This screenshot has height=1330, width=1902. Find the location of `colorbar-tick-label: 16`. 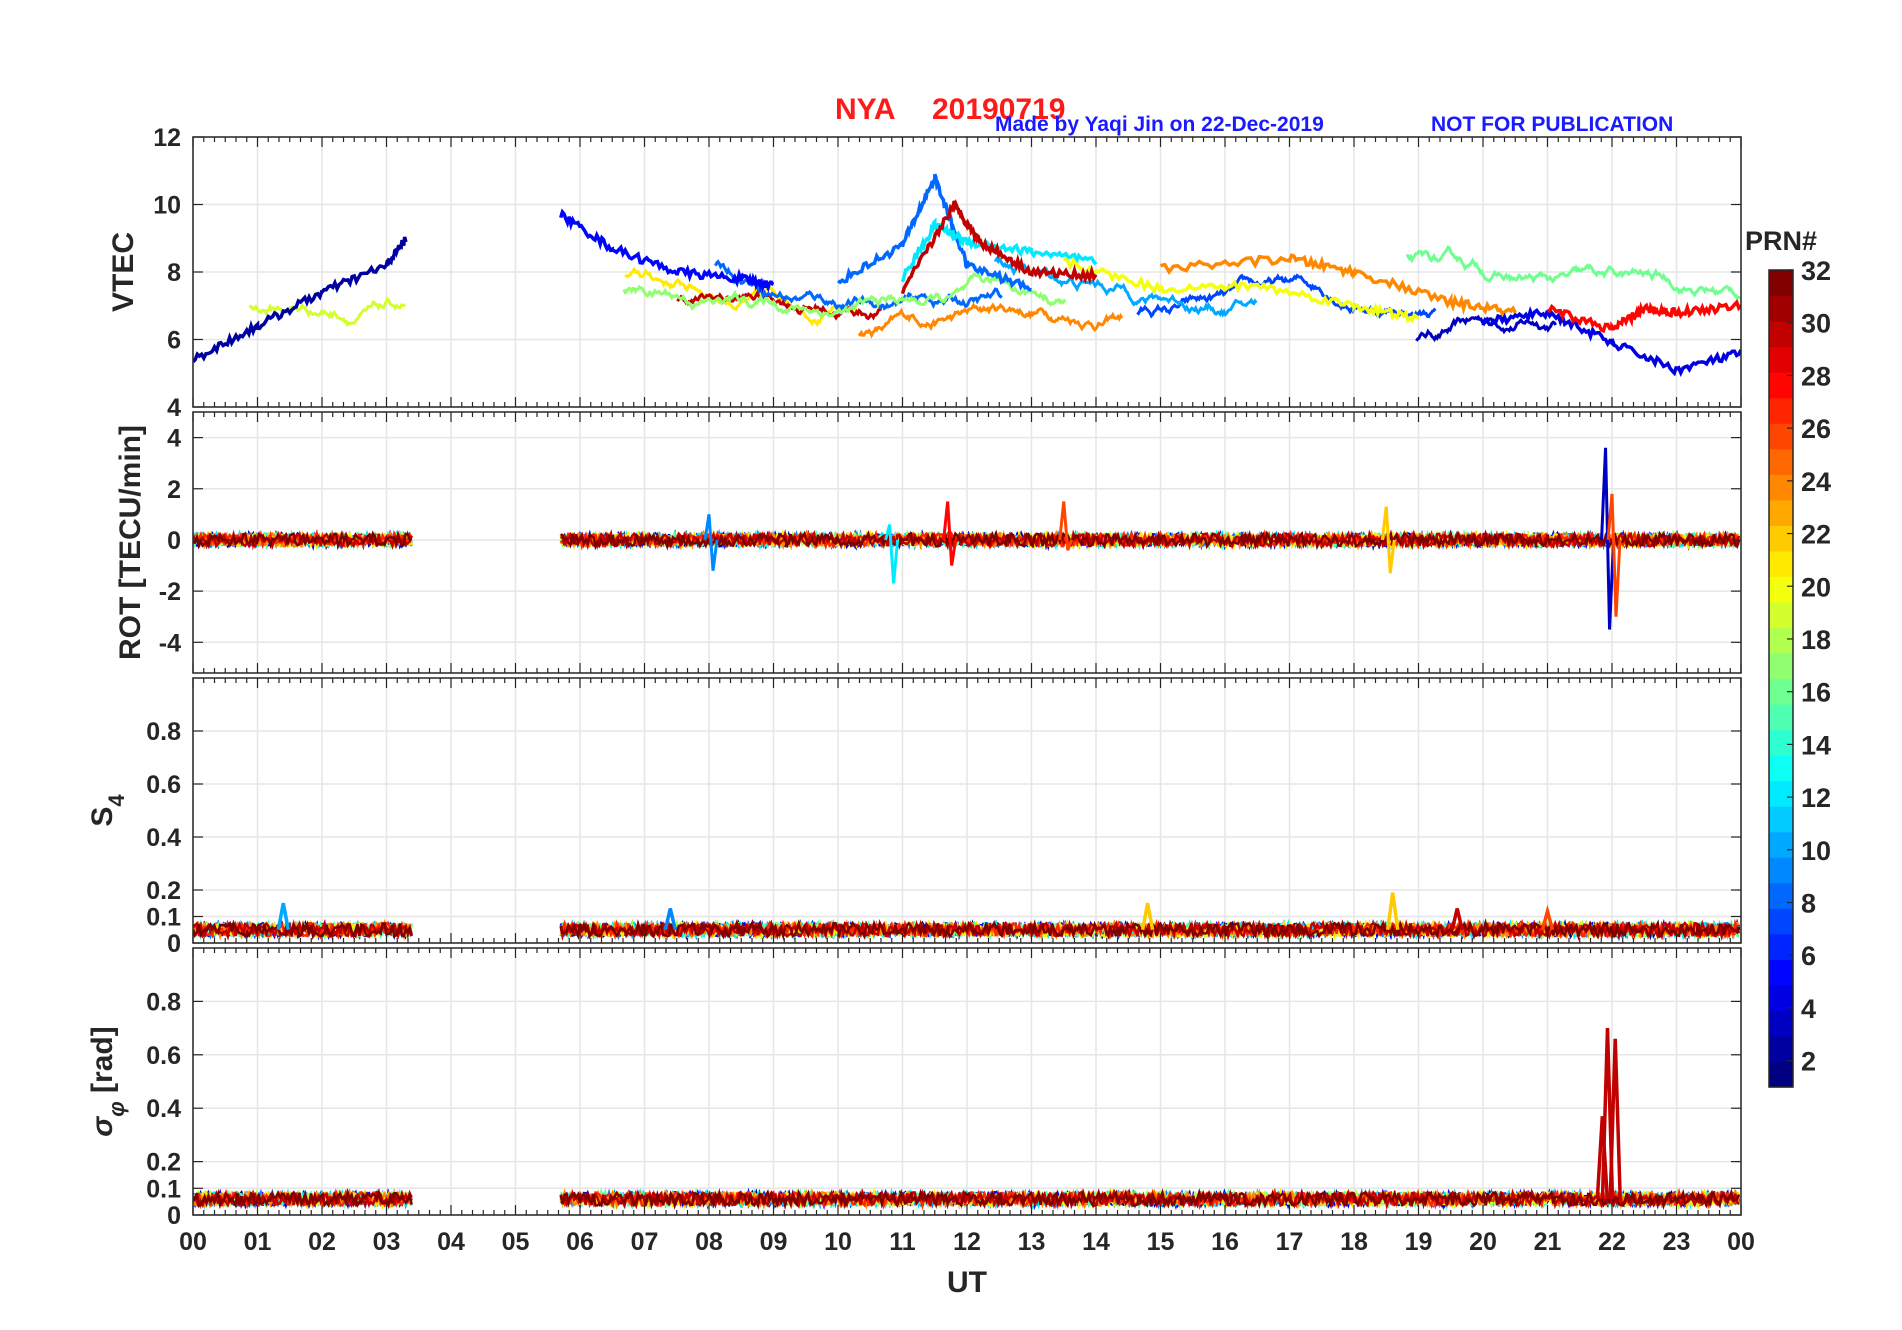

colorbar-tick-label: 16 is located at coordinates (1816, 693).